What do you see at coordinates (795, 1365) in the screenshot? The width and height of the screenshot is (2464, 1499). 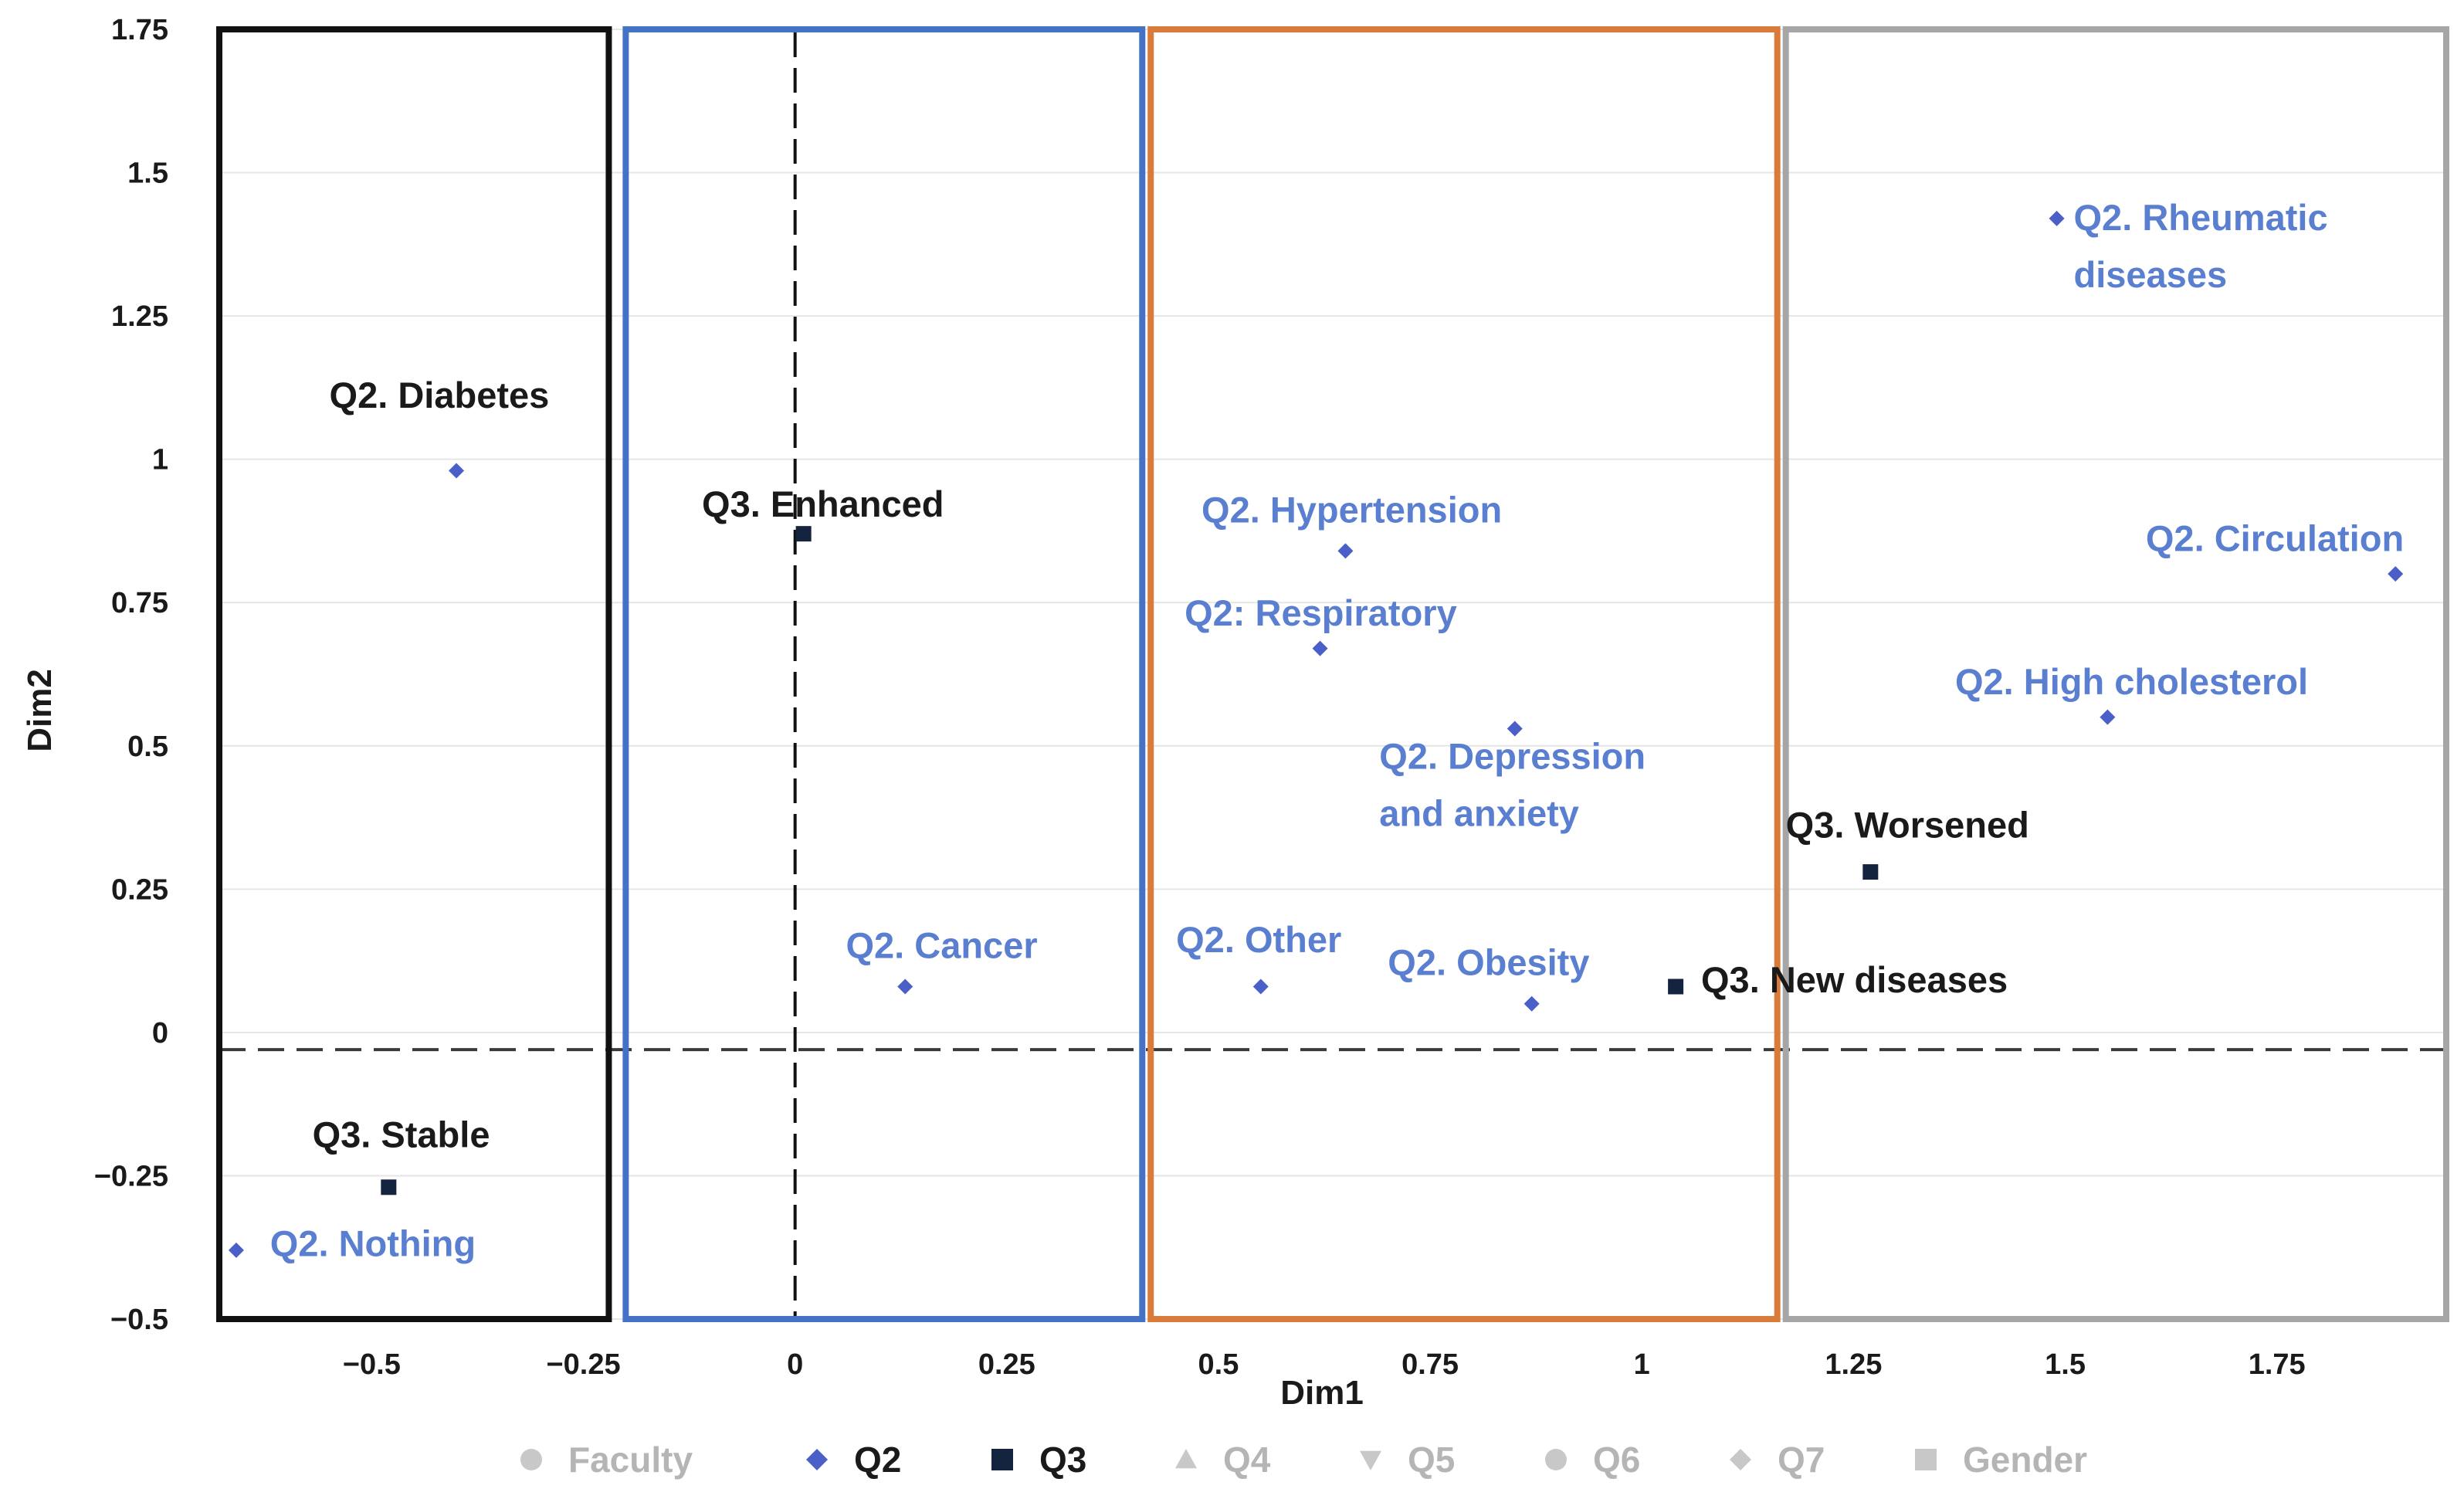 I see `x-tick-label: 0` at bounding box center [795, 1365].